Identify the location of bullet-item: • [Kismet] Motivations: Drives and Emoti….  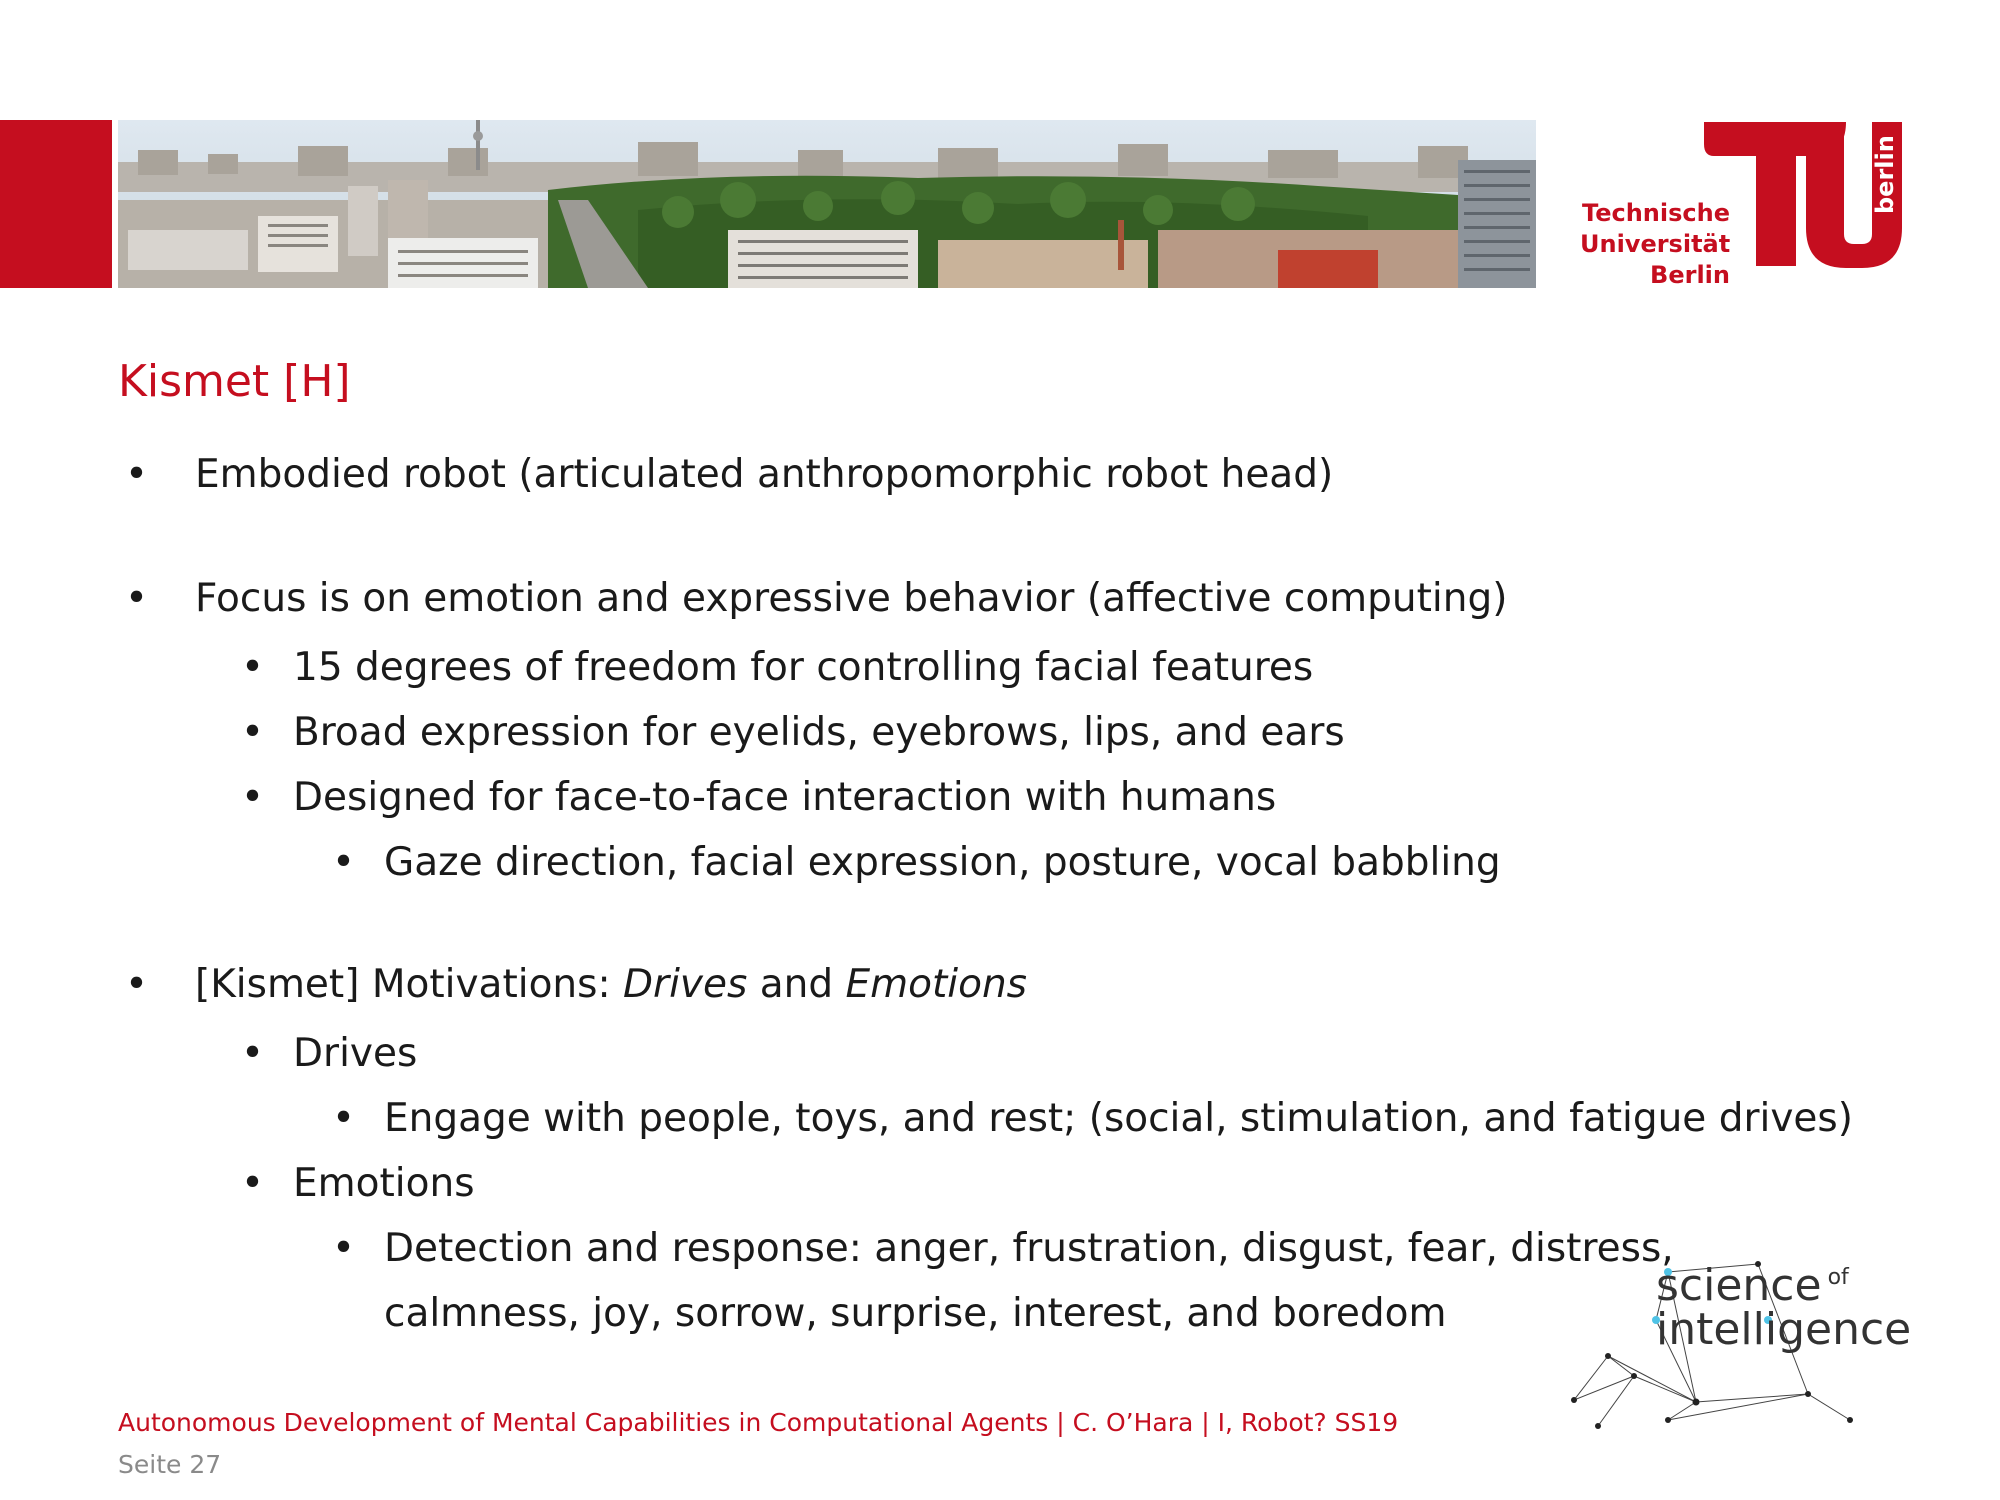
(576, 985).